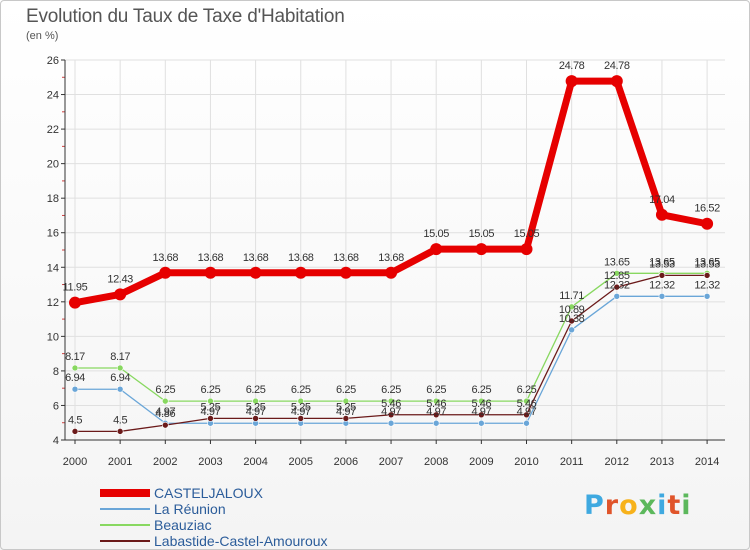 The height and width of the screenshot is (550, 750). What do you see at coordinates (56, 441) in the screenshot?
I see `y-tick-label: 4` at bounding box center [56, 441].